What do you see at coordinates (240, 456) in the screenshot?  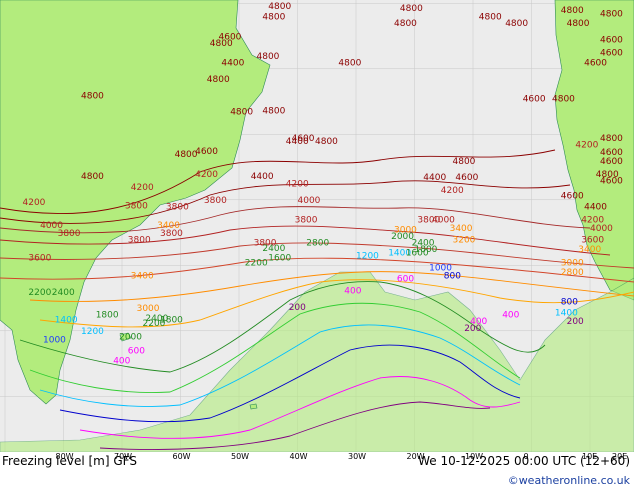 I see `longitude-tick-label: 50W` at bounding box center [240, 456].